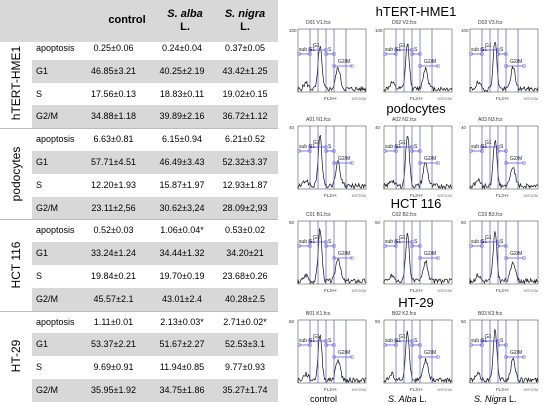  Describe the element at coordinates (500, 253) in the screenshot. I see `histogram-panel: C03 B3.fcs 50 FL3-H MITOOM sub G1 G1 S G2/M` at that location.